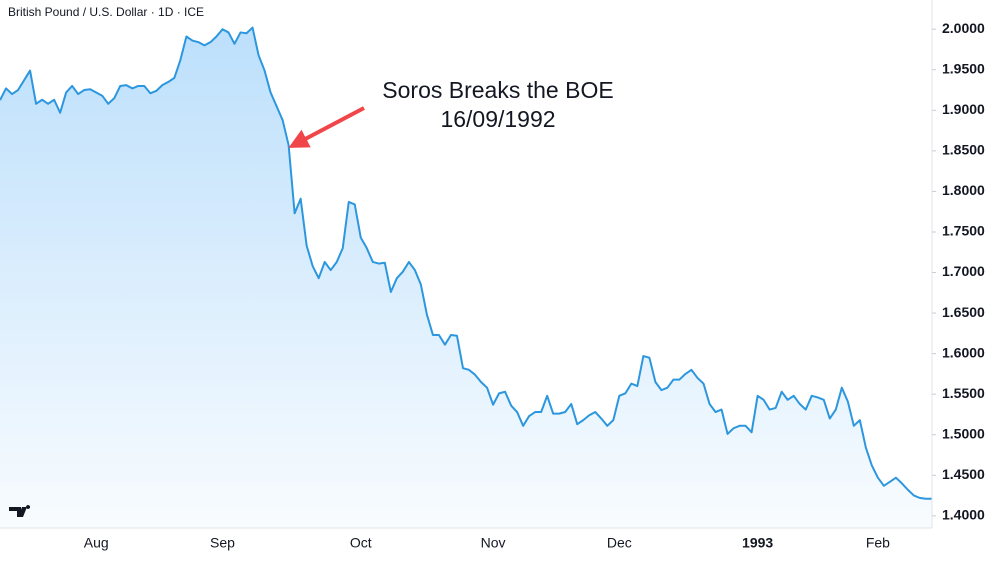 The width and height of the screenshot is (1000, 562). I want to click on y-tick-label: 1.9500, so click(963, 68).